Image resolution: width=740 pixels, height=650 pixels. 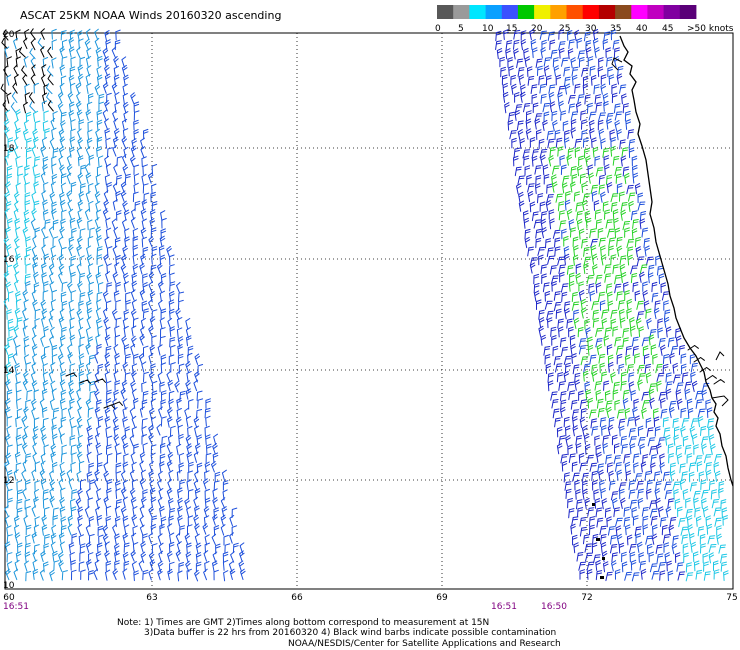 I want to click on lat-label-20: 20, so click(x=9, y=35).